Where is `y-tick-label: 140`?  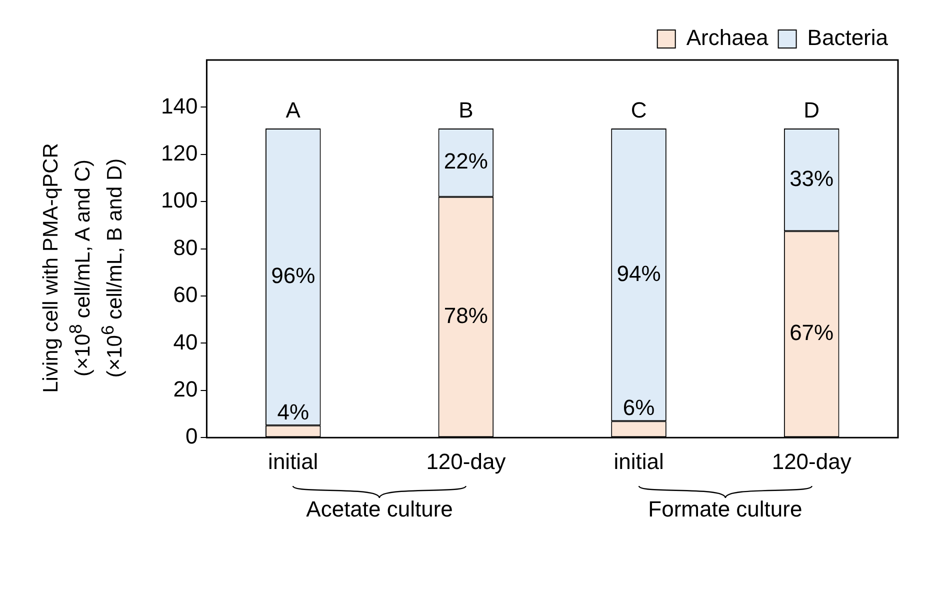
y-tick-label: 140 is located at coordinates (179, 105).